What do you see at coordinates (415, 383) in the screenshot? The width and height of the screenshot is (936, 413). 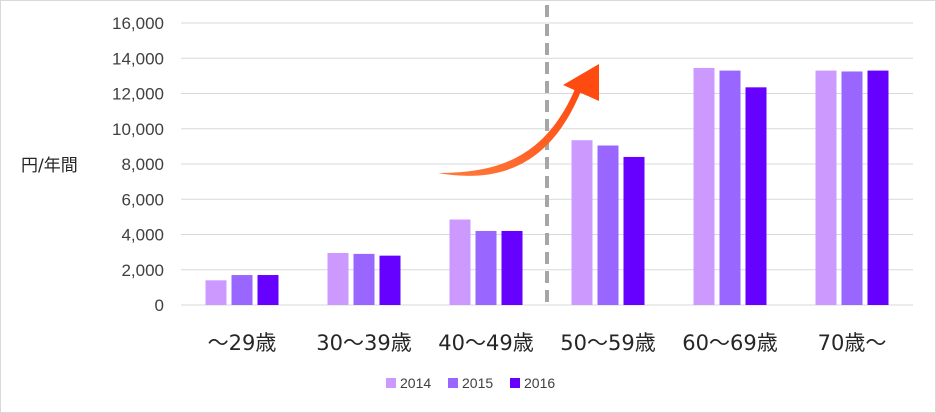 I see `legend-label-2014: 2014` at bounding box center [415, 383].